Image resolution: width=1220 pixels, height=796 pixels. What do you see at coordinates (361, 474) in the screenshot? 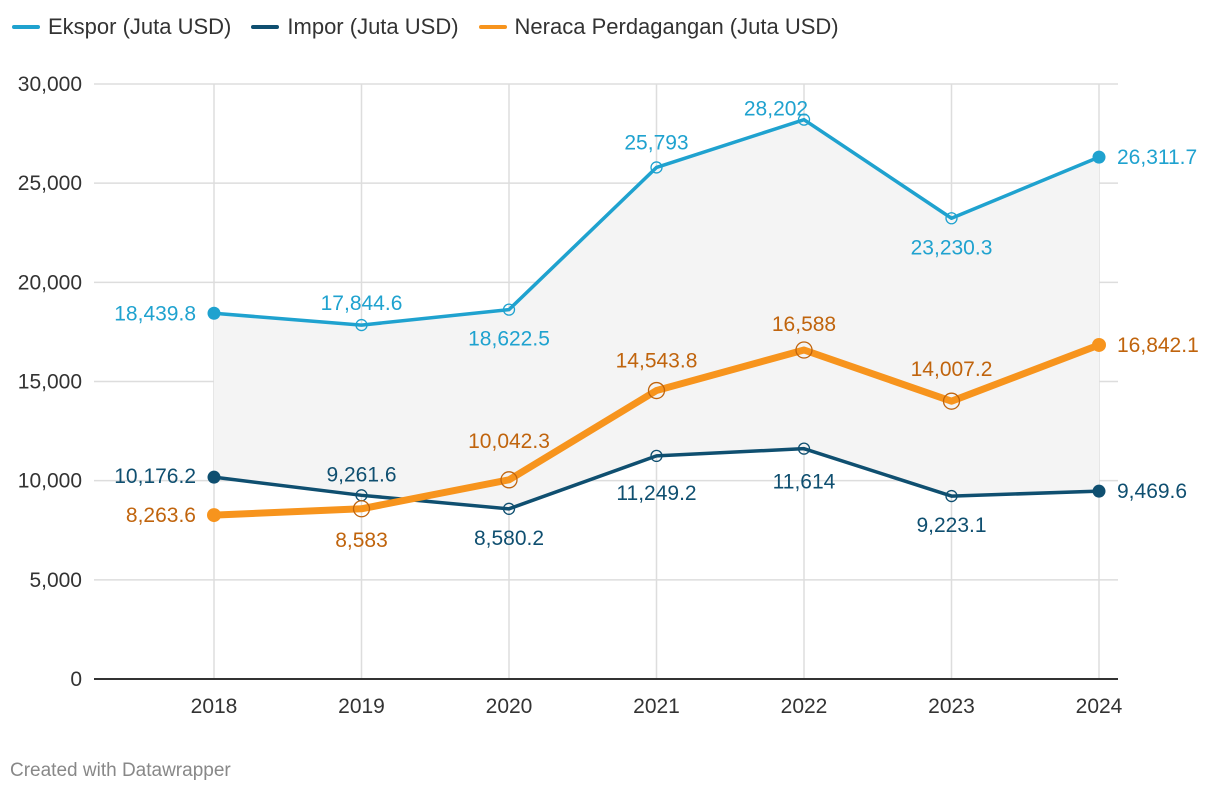
I see `data-label-impor: 9,261.6` at bounding box center [361, 474].